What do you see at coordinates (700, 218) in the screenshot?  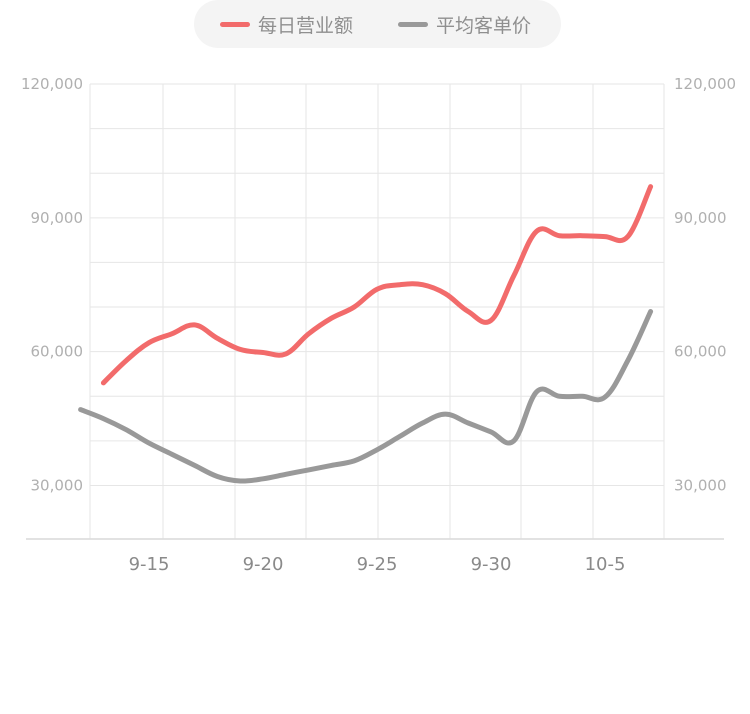 I see `y-tick-label-right: 90,000` at bounding box center [700, 218].